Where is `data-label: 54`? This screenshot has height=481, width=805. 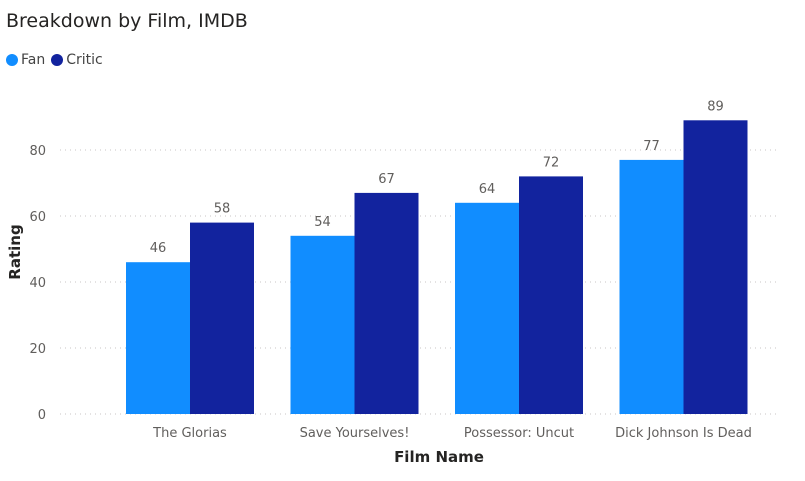
data-label: 54 is located at coordinates (322, 222).